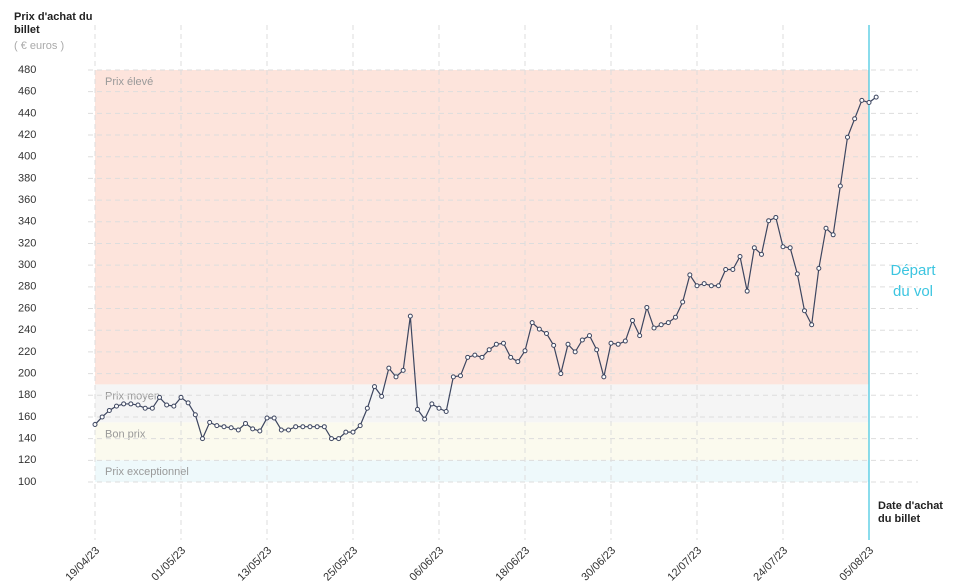  Describe the element at coordinates (27, 70) in the screenshot. I see `y-tick-label: 480` at that location.